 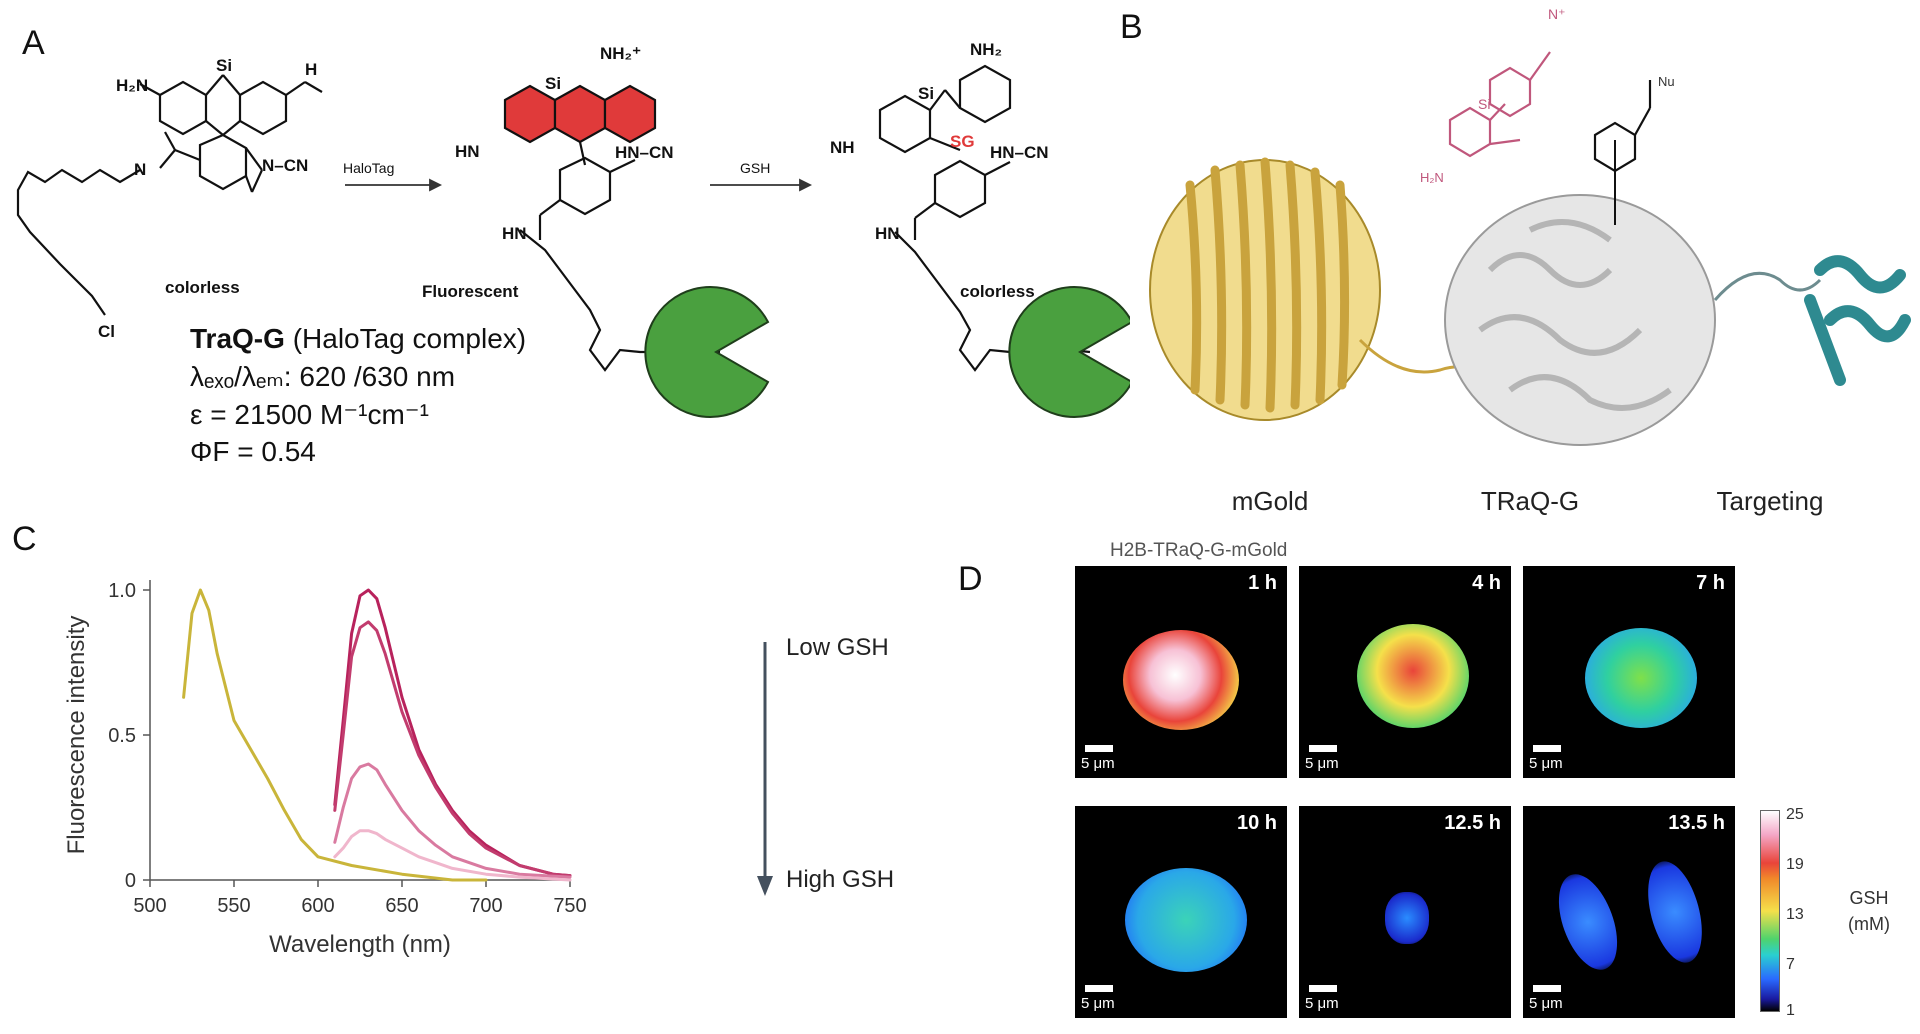 What do you see at coordinates (530, 114) in the screenshot?
I see `mol2-ring-left` at bounding box center [530, 114].